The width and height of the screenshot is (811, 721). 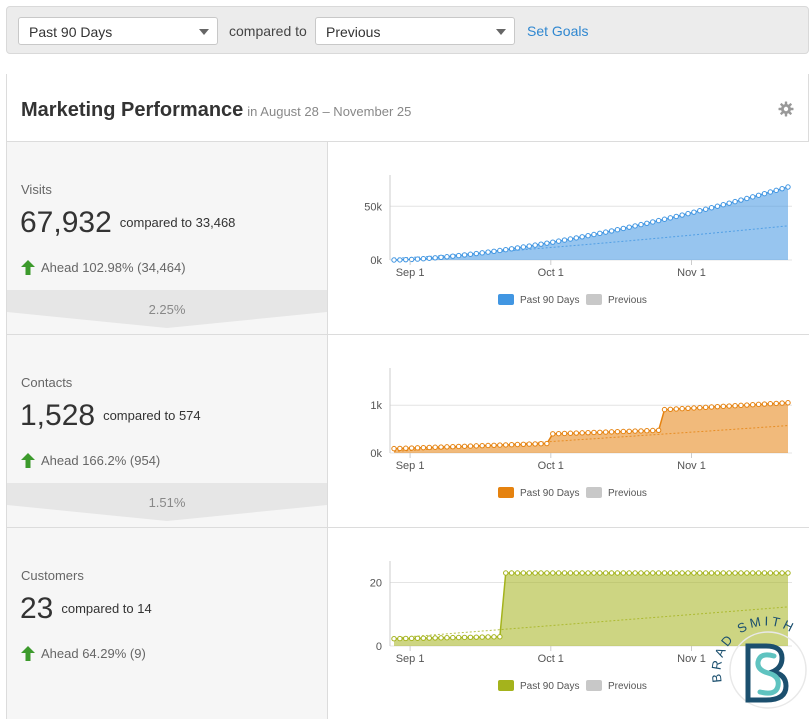 I want to click on metric-value: 1,528 compared to 574, so click(x=110, y=416).